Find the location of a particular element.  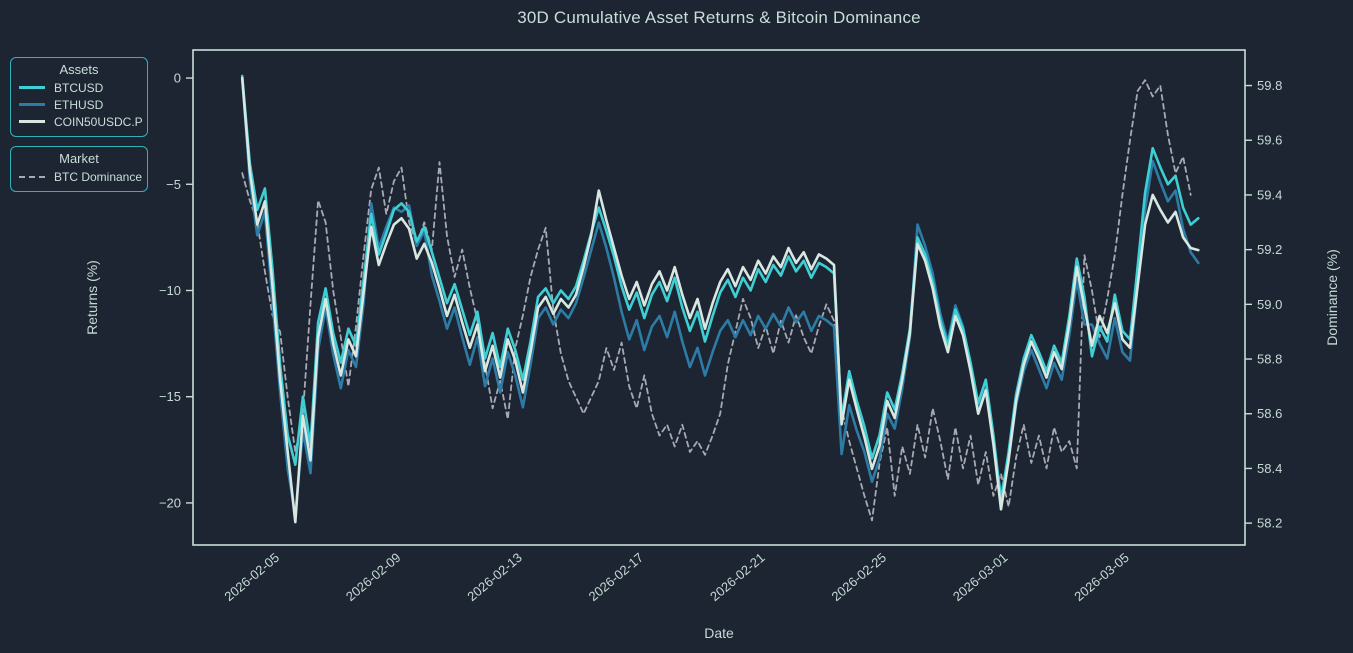

legend-item-coin50usdc-p-label: COIN50USDC.P is located at coordinates (98, 121).